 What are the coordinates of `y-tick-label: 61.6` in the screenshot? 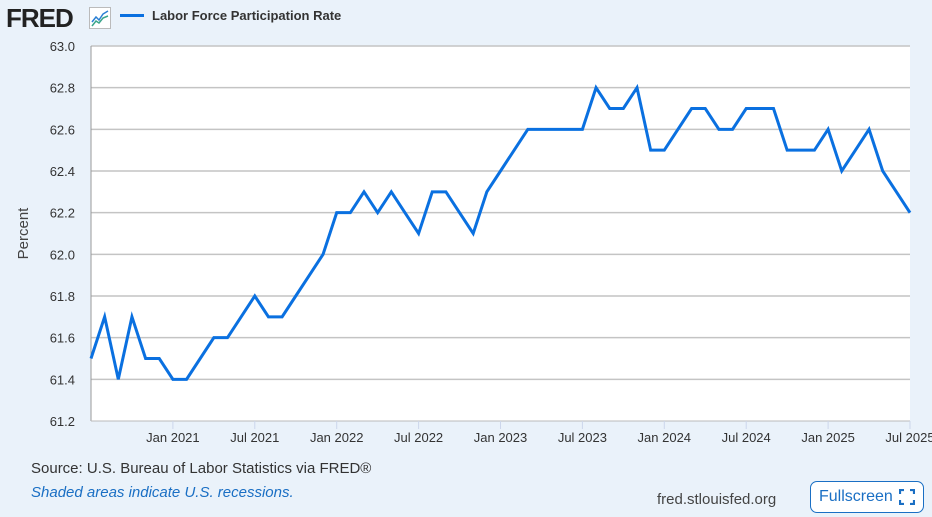 It's located at (62, 338).